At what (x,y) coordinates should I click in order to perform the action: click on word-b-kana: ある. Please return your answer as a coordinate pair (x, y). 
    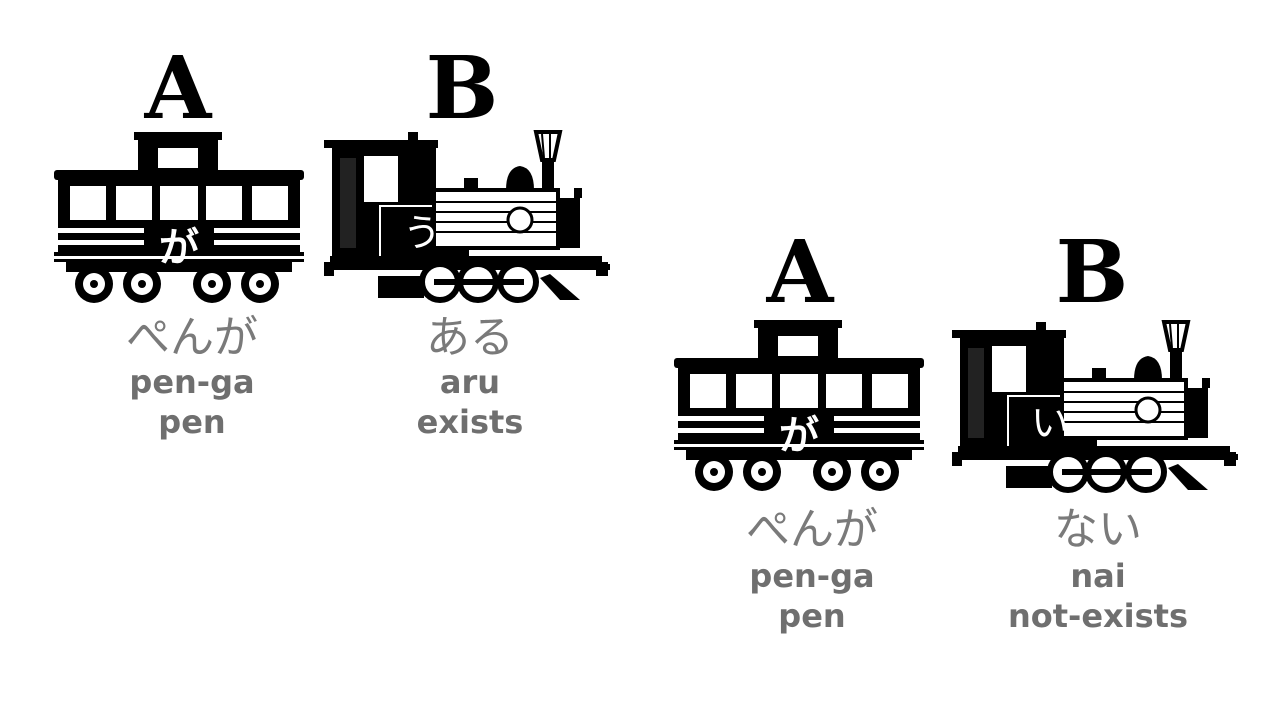
    Looking at the image, I should click on (470, 337).